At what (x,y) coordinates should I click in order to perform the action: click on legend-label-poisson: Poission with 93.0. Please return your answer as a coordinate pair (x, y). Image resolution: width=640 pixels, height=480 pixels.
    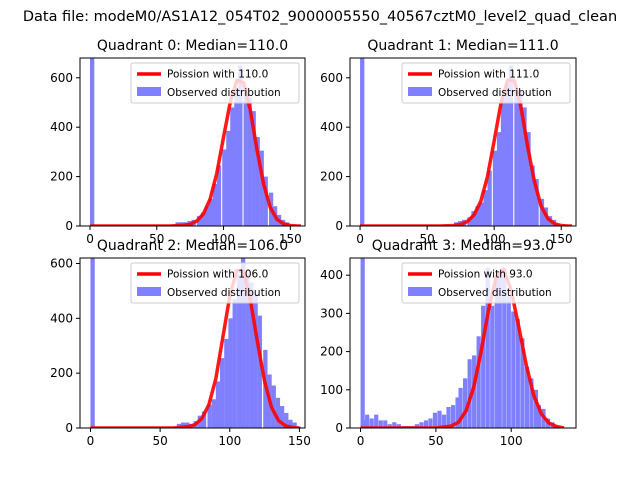
    Looking at the image, I should click on (485, 275).